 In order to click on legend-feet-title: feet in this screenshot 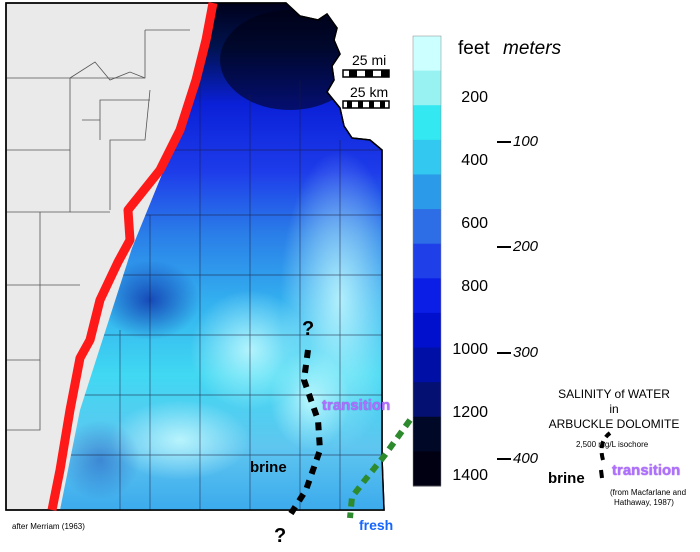, I will do `click(474, 48)`.